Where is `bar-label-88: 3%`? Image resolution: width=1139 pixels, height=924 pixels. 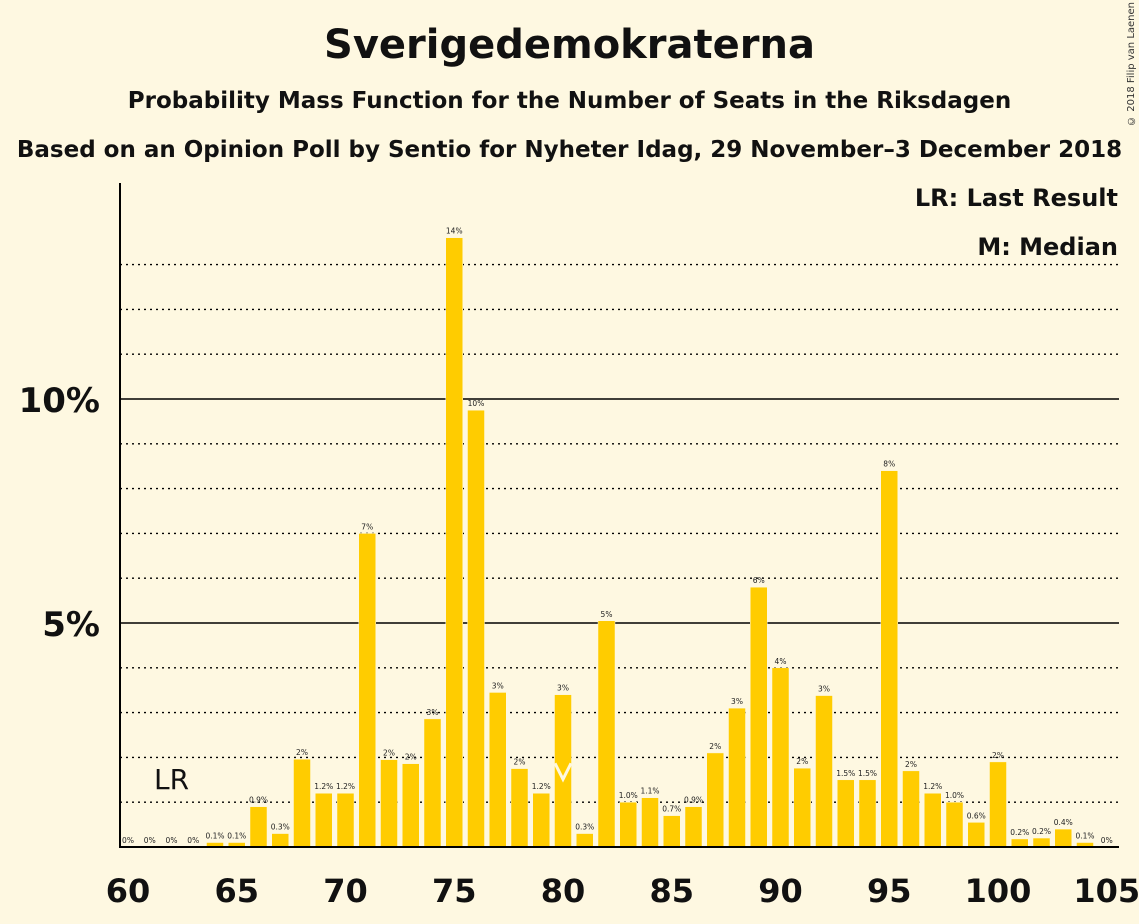
bar-label-88: 3% is located at coordinates (737, 701).